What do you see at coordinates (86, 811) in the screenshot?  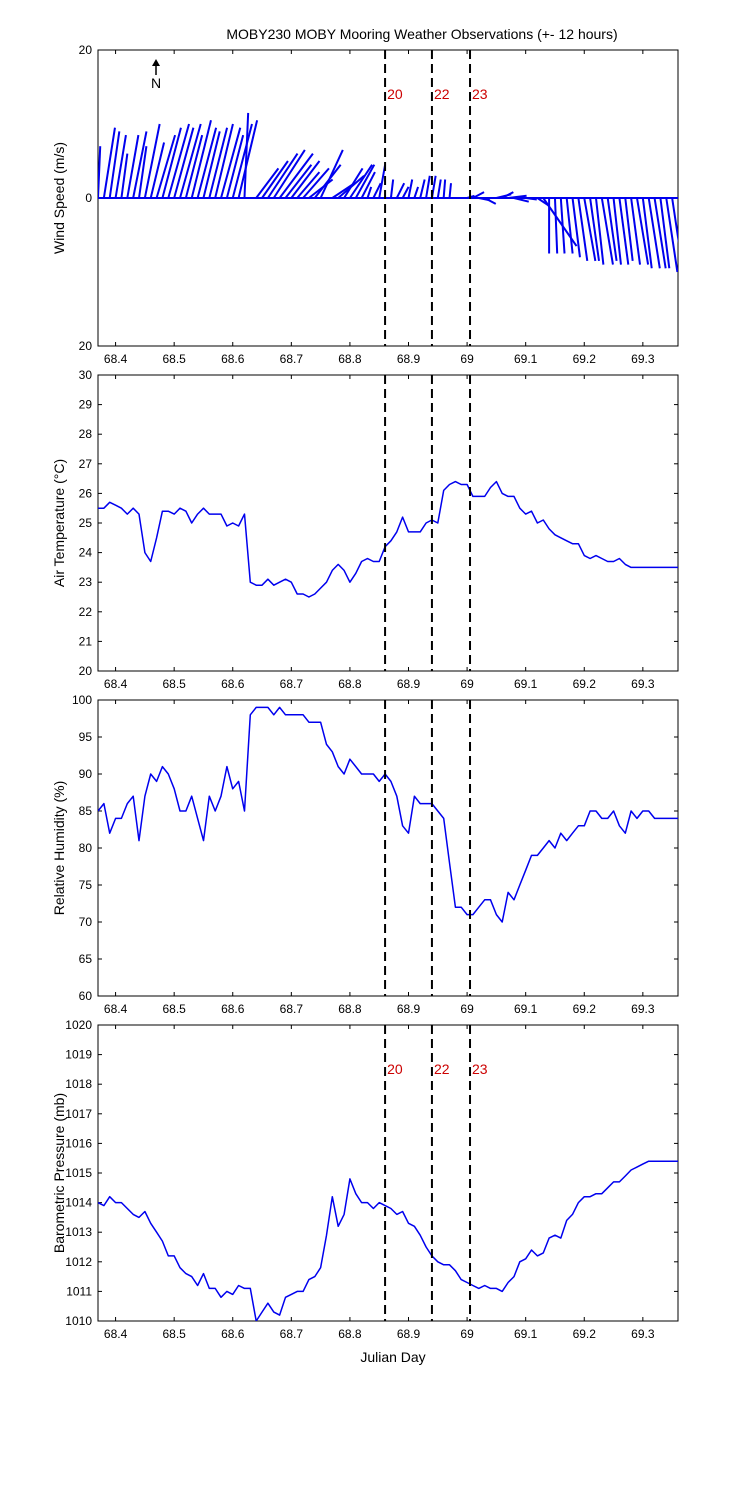 I see `y-tick-label: 85` at bounding box center [86, 811].